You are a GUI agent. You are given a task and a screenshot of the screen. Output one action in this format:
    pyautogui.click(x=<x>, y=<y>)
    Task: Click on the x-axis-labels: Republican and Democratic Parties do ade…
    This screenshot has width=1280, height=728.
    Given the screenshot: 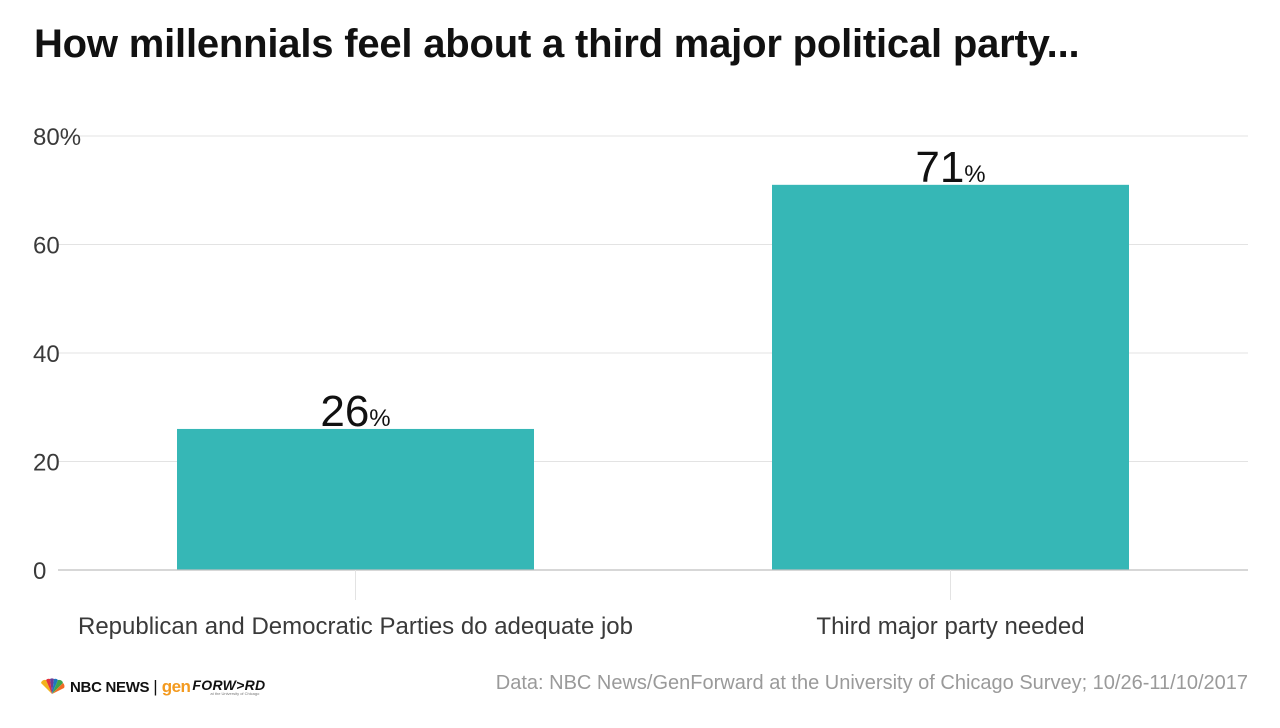 What is the action you would take?
    pyautogui.click(x=581, y=626)
    